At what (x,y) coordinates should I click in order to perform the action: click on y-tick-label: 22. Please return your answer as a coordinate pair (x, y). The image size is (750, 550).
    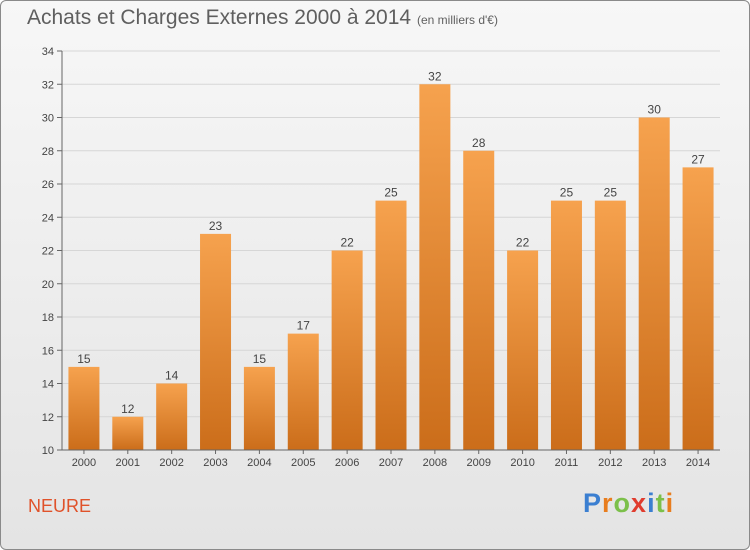
    Looking at the image, I should click on (48, 252).